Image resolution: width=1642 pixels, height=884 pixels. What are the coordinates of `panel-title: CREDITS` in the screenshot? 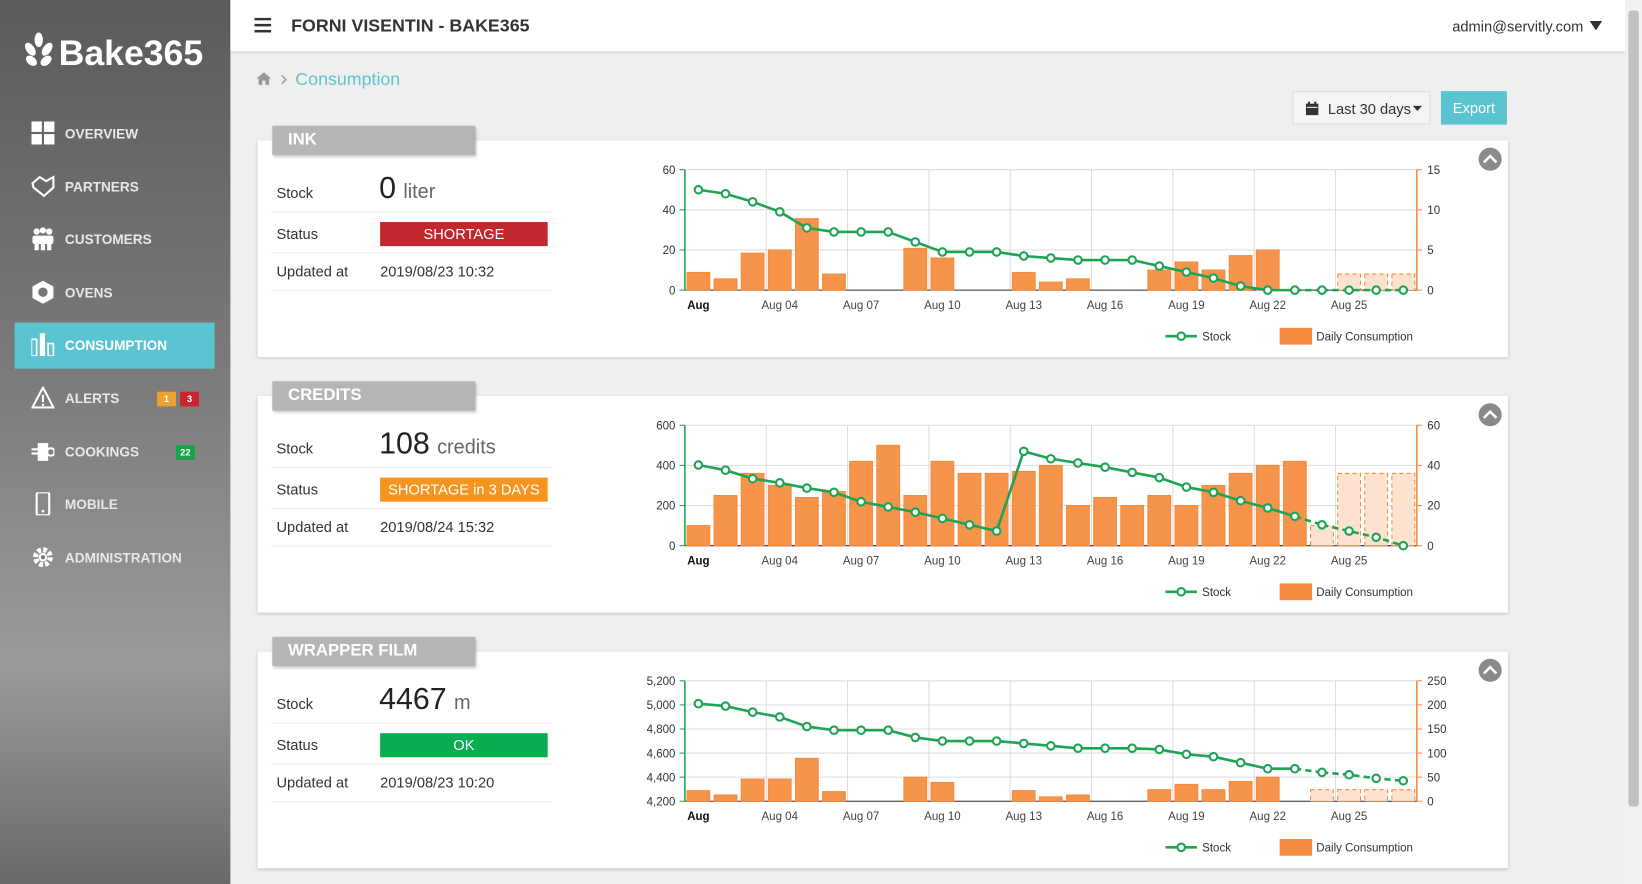 It's located at (374, 396).